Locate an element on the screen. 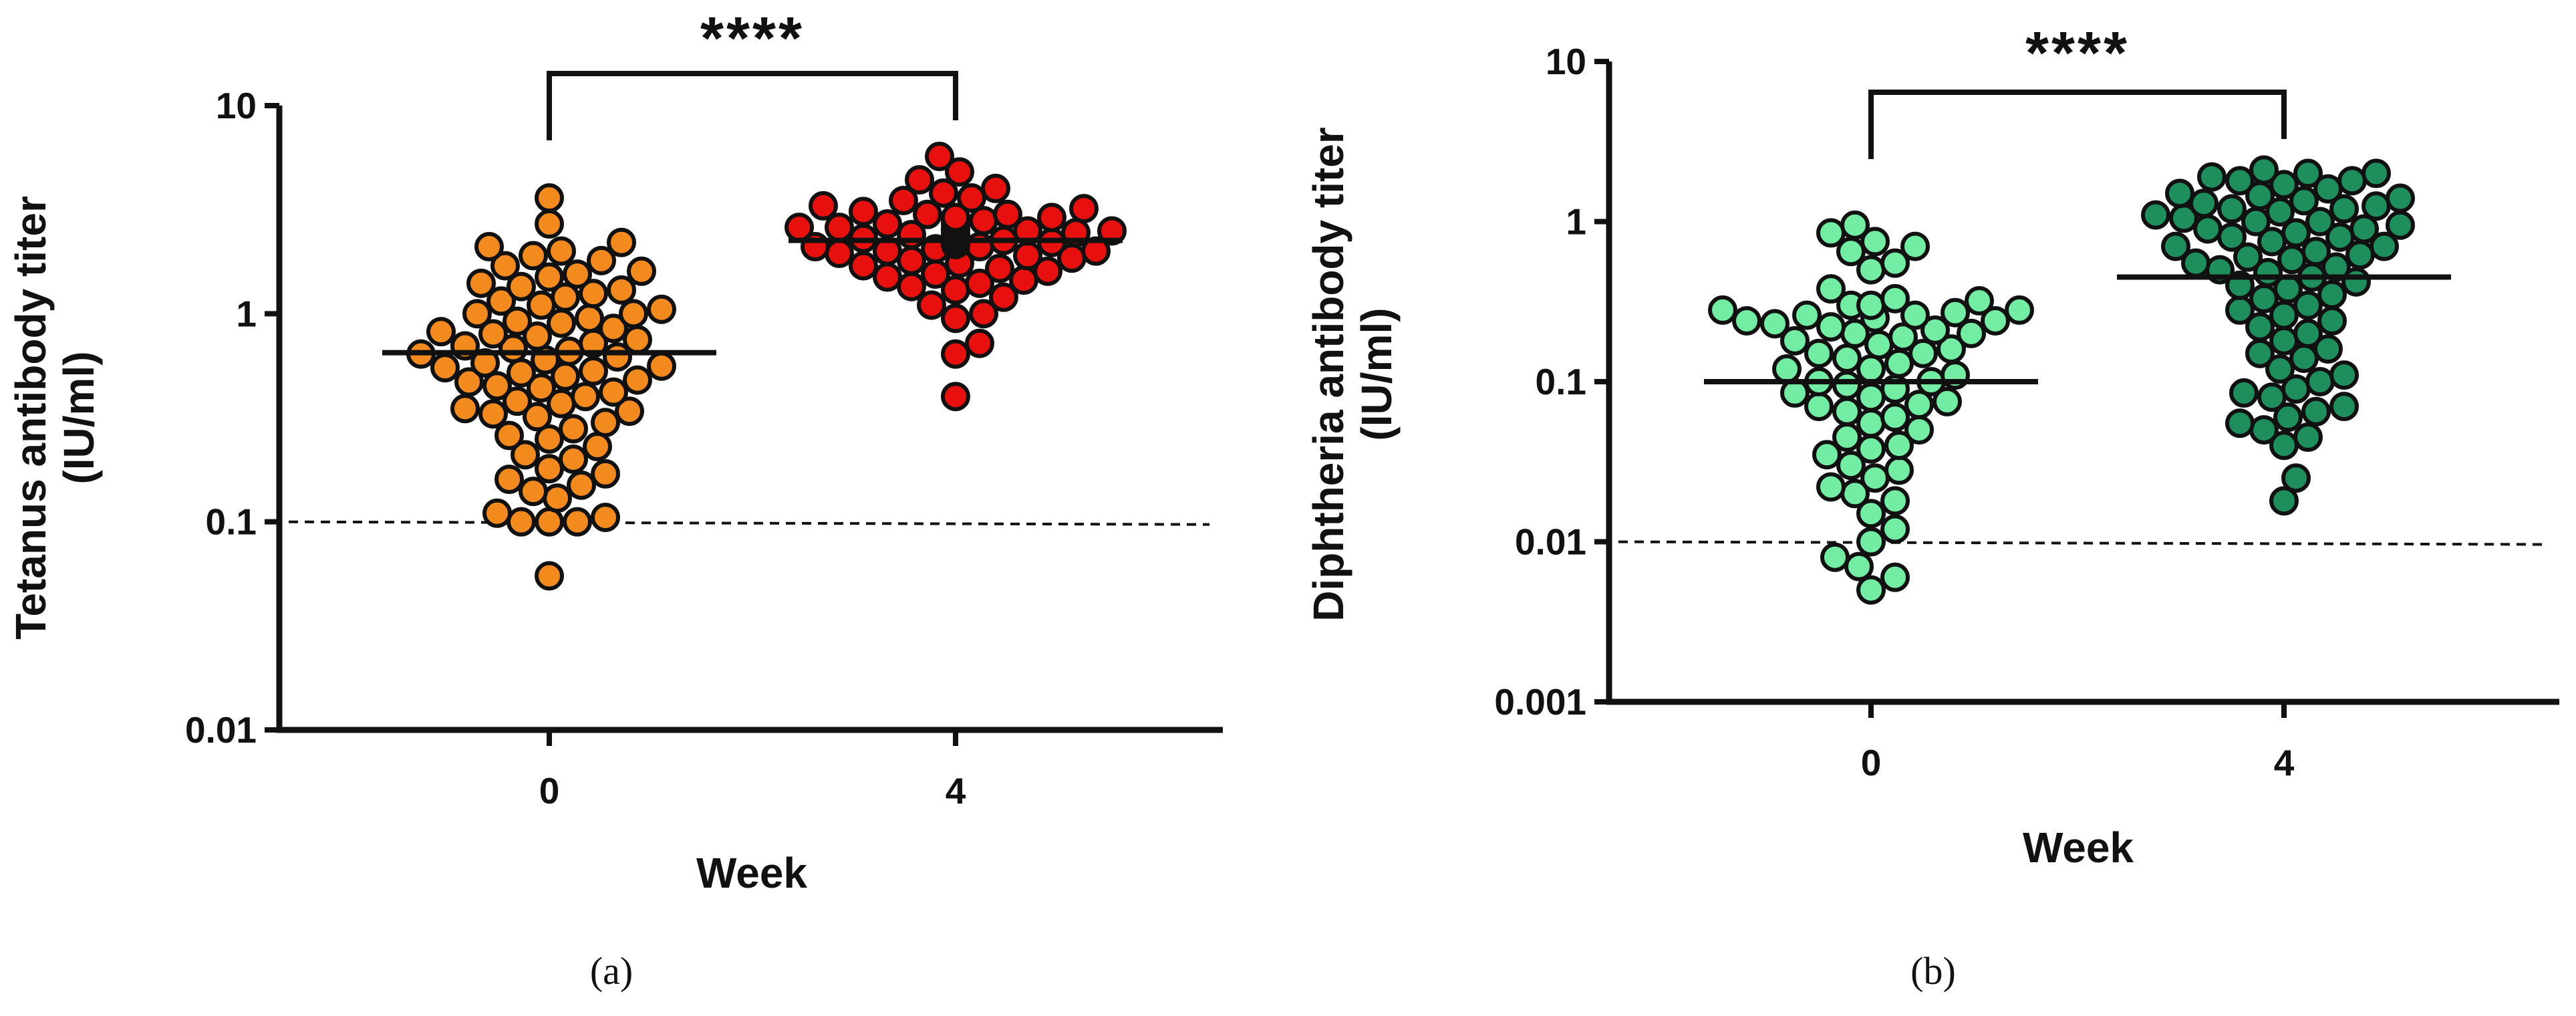  panel-b-y-axis-title: Diphtheria antibody titer is located at coordinates (1328, 374).